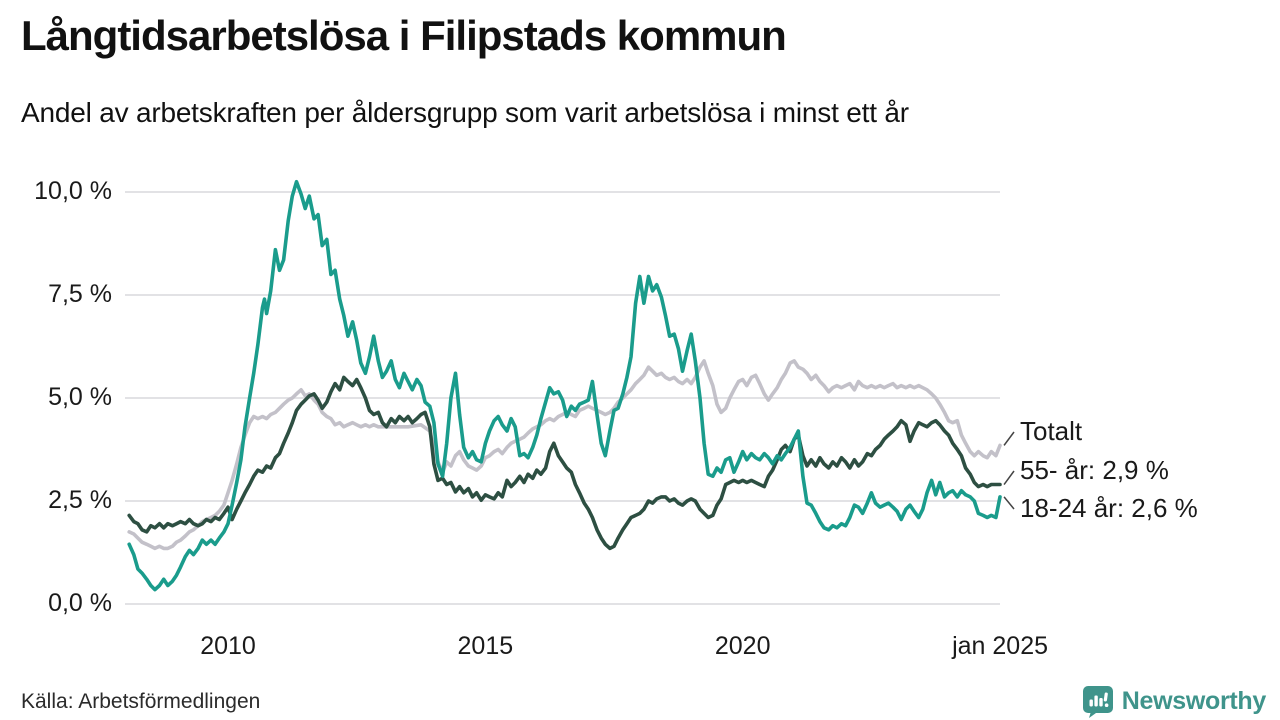 The height and width of the screenshot is (720, 1280). I want to click on y-tick-label: 2,5 %, so click(80, 500).